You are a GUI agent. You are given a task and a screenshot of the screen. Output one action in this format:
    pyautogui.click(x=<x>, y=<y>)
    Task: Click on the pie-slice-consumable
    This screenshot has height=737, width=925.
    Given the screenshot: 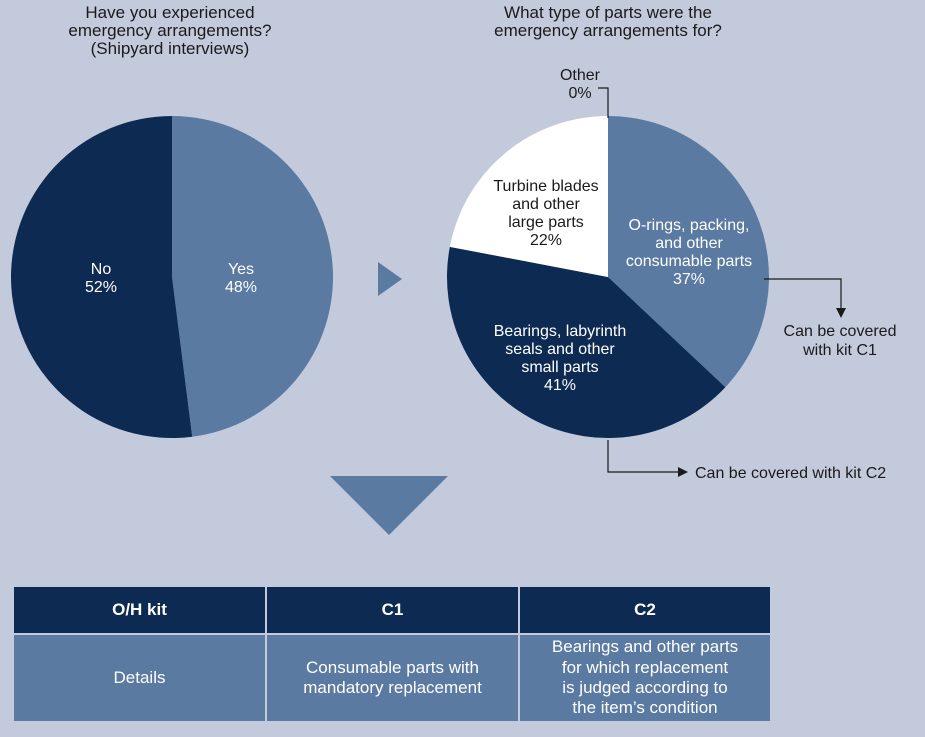 What is the action you would take?
    pyautogui.click(x=688, y=252)
    